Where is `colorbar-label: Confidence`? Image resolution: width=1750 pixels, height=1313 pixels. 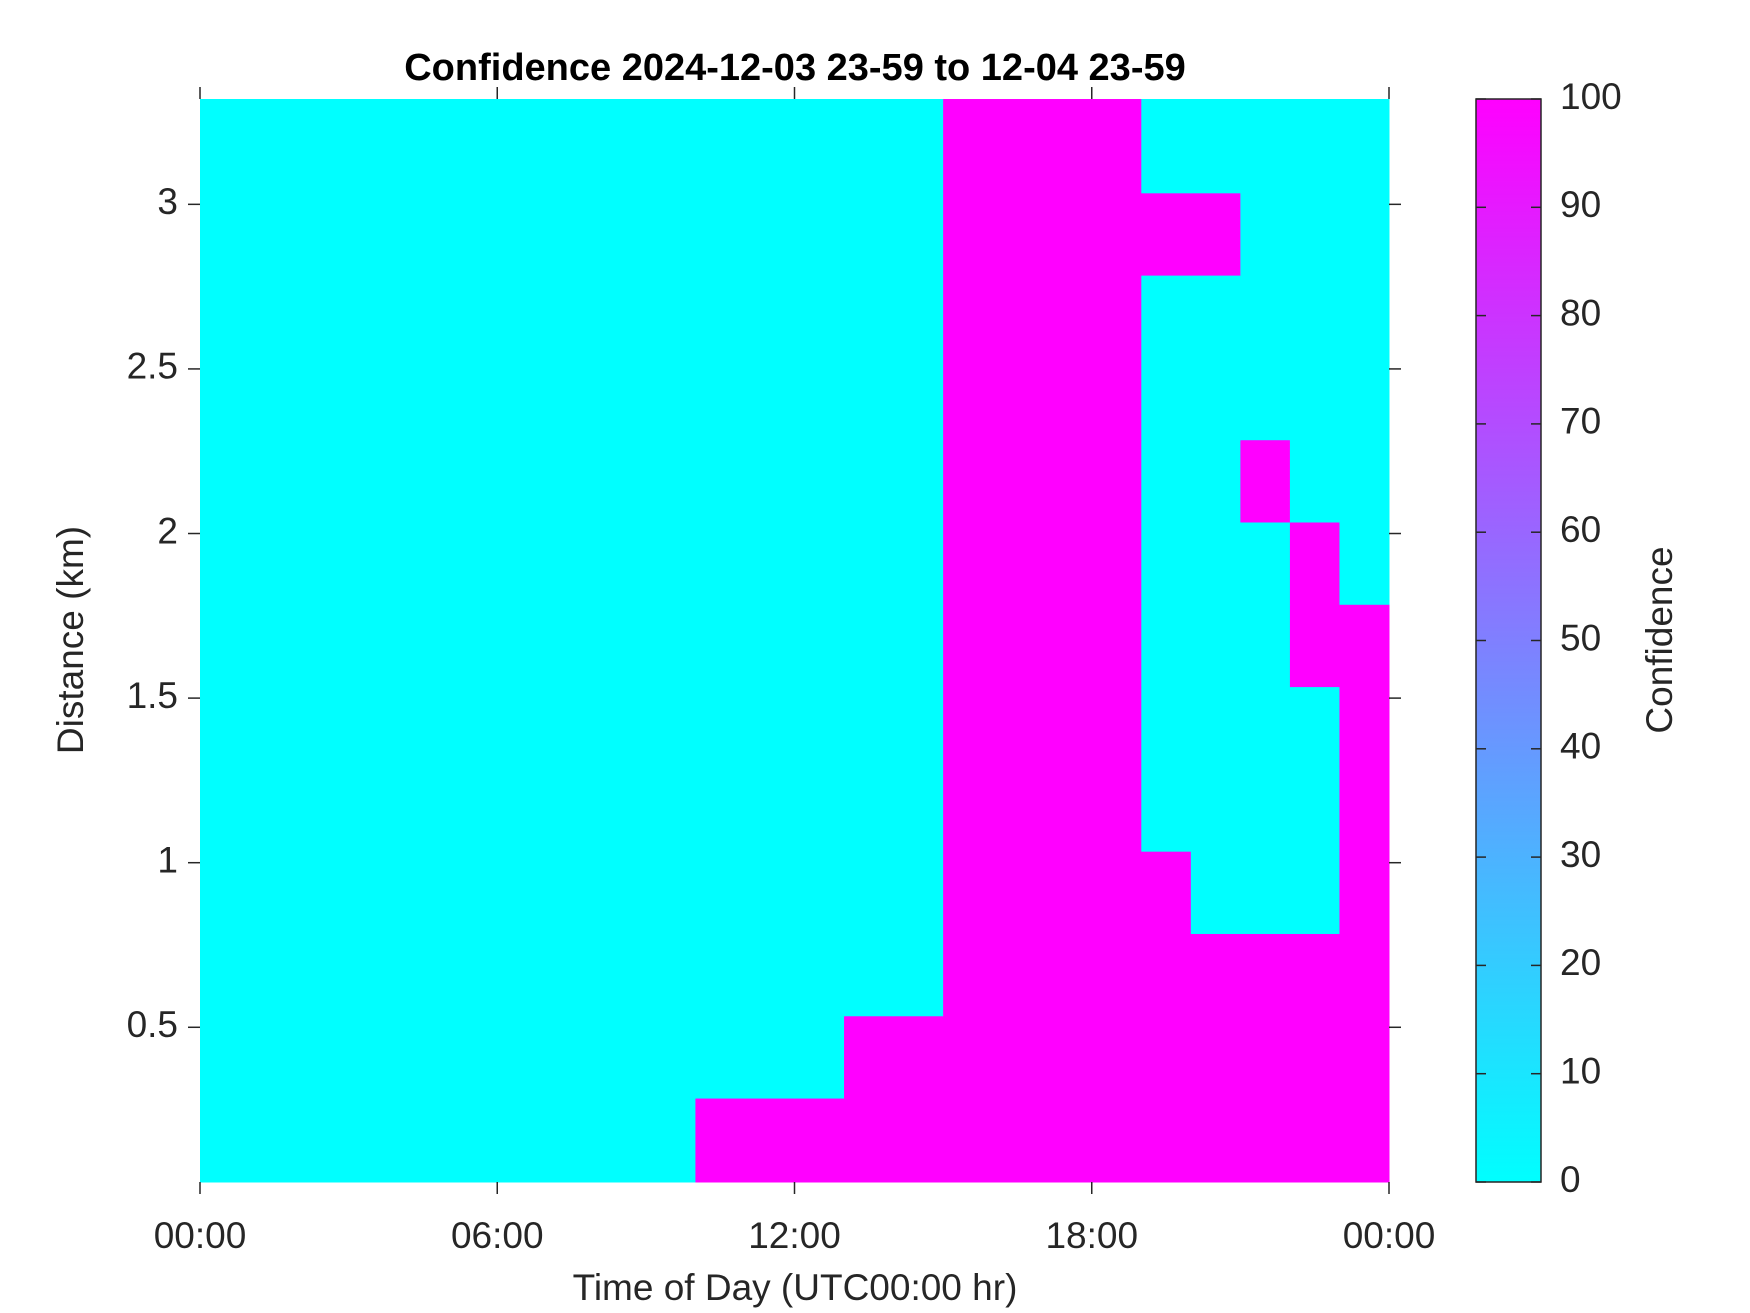 colorbar-label: Confidence is located at coordinates (1659, 639).